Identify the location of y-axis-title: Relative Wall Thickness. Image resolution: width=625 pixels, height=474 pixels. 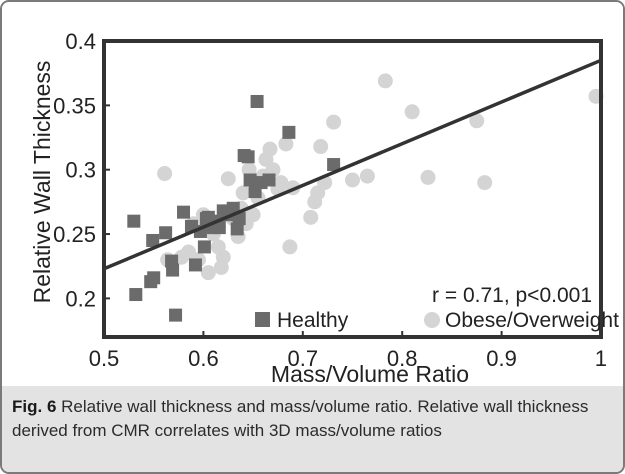
(42, 182).